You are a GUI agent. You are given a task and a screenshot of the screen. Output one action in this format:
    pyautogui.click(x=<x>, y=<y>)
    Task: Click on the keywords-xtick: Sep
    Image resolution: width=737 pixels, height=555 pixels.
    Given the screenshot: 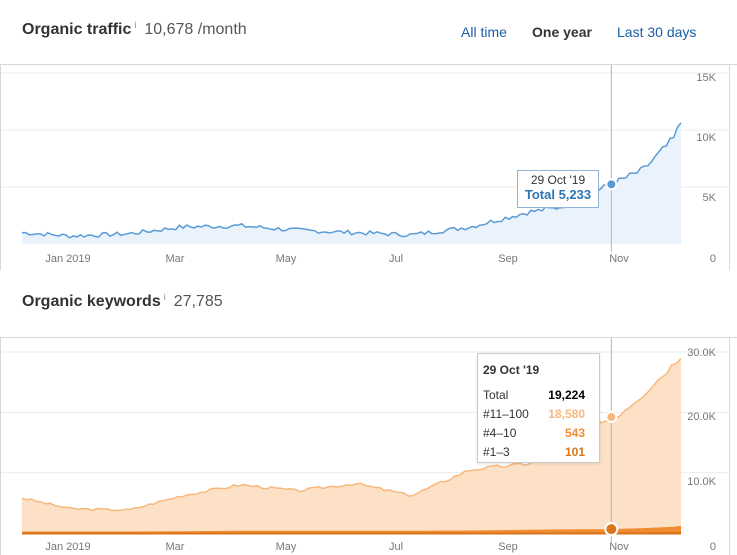 What is the action you would take?
    pyautogui.click(x=508, y=547)
    